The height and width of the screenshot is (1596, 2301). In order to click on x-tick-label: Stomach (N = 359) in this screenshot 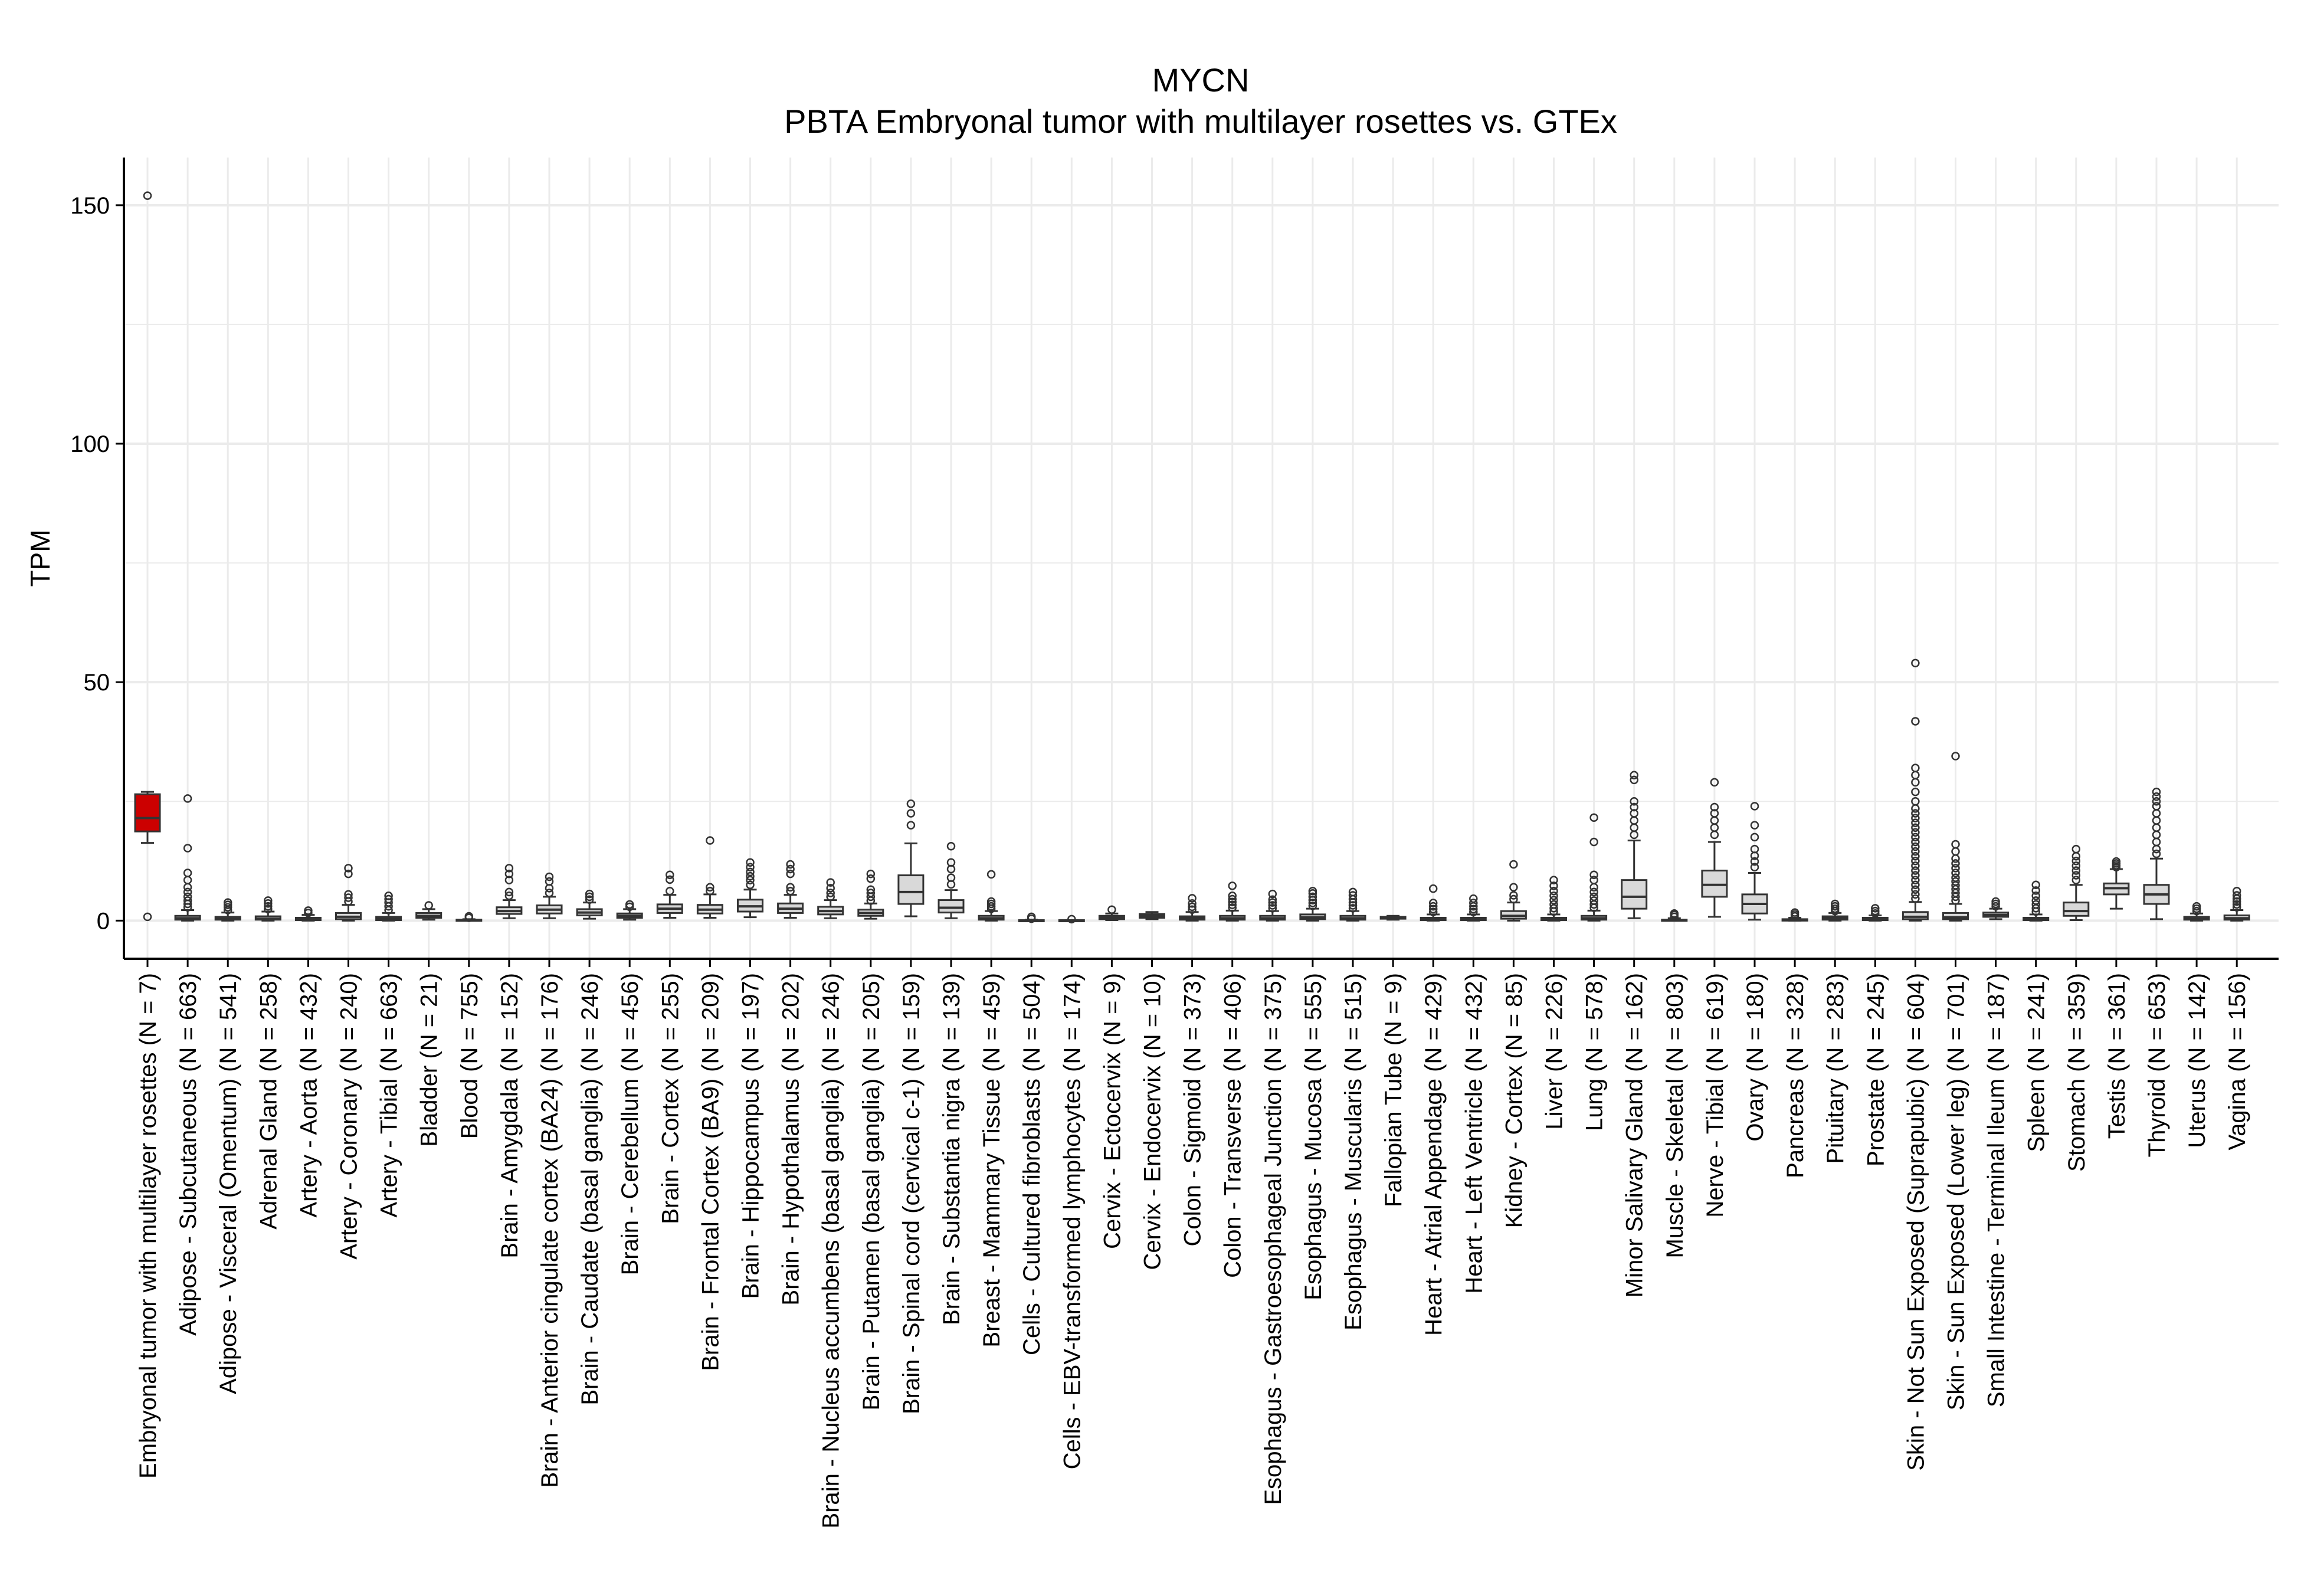, I will do `click(2077, 1072)`.